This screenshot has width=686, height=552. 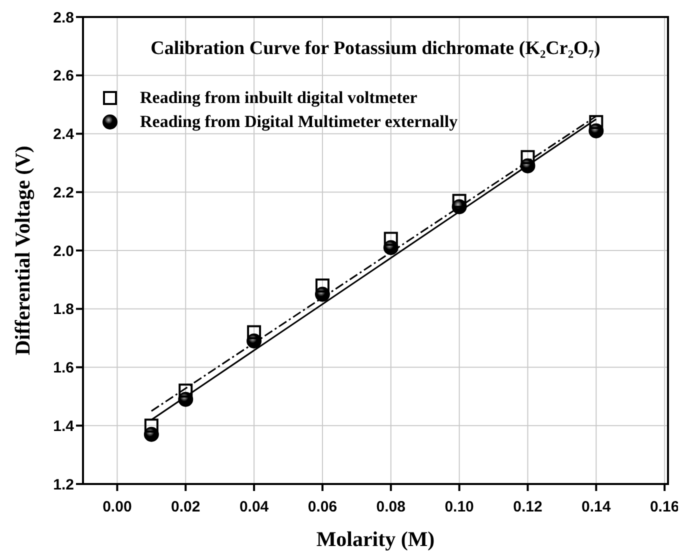 What do you see at coordinates (63, 193) in the screenshot?
I see `y-tick-label: 2.2` at bounding box center [63, 193].